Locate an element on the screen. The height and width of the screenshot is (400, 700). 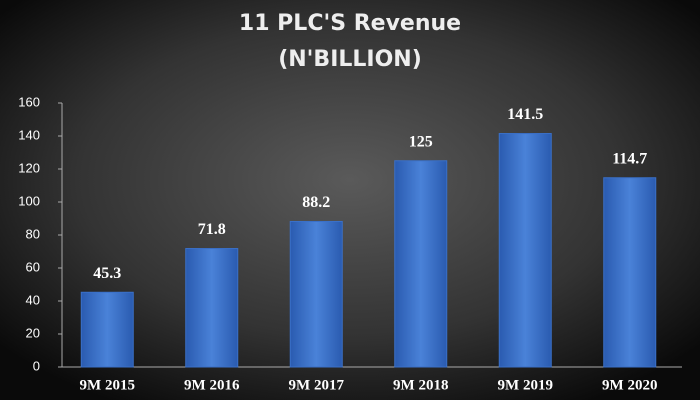
value-label: 125 is located at coordinates (421, 141).